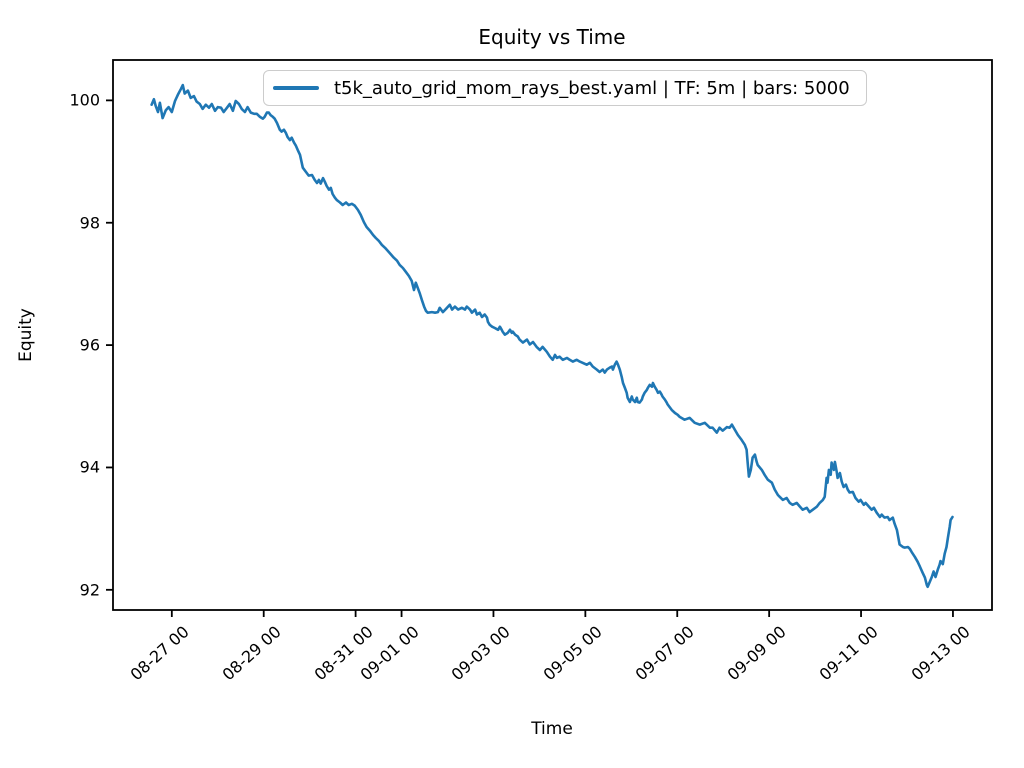 This screenshot has width=1024, height=768. Describe the element at coordinates (89, 345) in the screenshot. I see `y-tick-label: 96` at that location.